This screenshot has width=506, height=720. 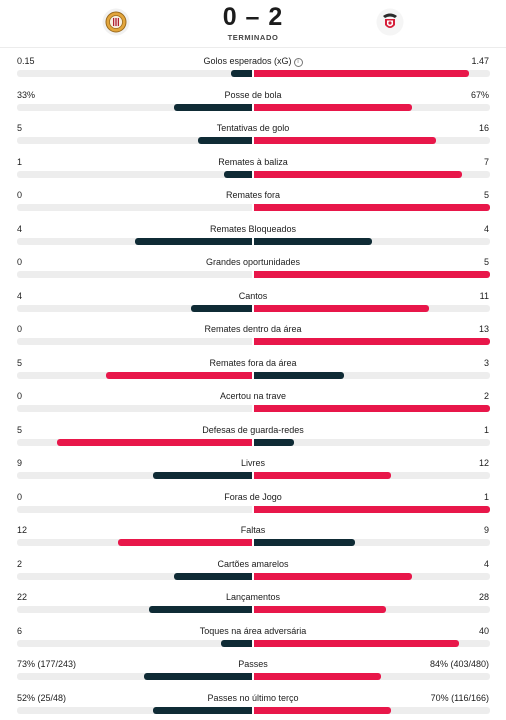 What do you see at coordinates (253, 362) in the screenshot?
I see `stat-label-text: Remates fora da área` at bounding box center [253, 362].